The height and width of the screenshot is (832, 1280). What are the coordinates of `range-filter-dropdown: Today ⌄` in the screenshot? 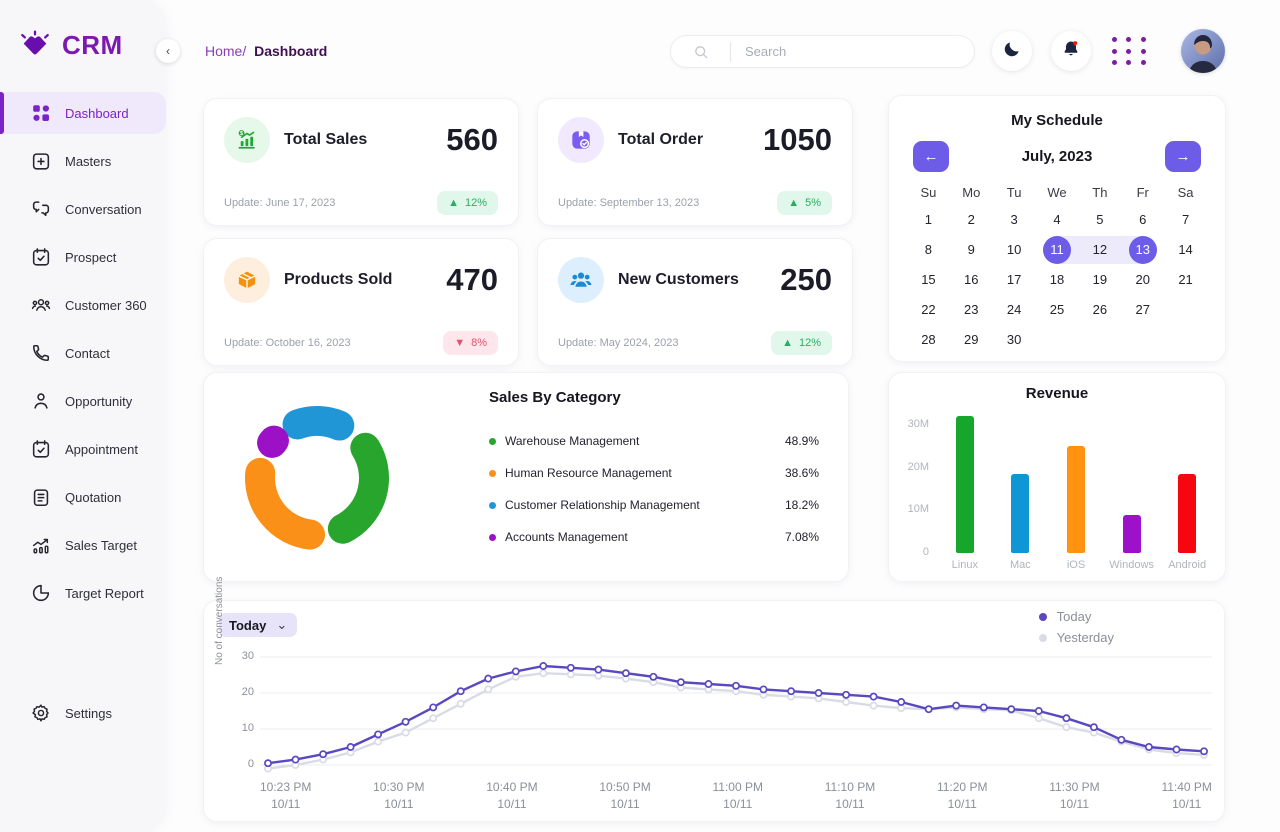 It's located at (258, 625).